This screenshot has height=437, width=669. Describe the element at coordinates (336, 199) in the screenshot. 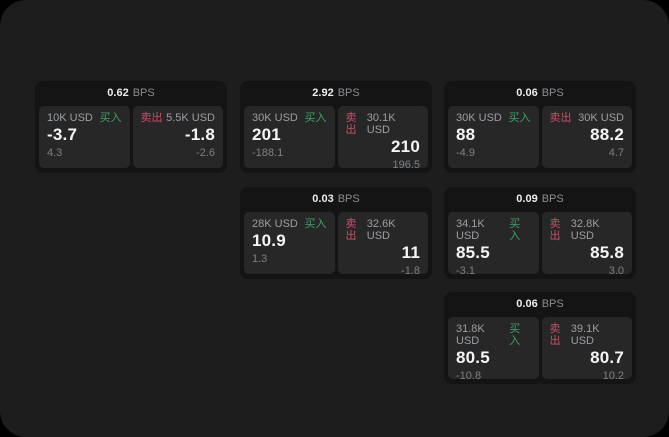

I see `card-header: 0.03 BPS` at that location.